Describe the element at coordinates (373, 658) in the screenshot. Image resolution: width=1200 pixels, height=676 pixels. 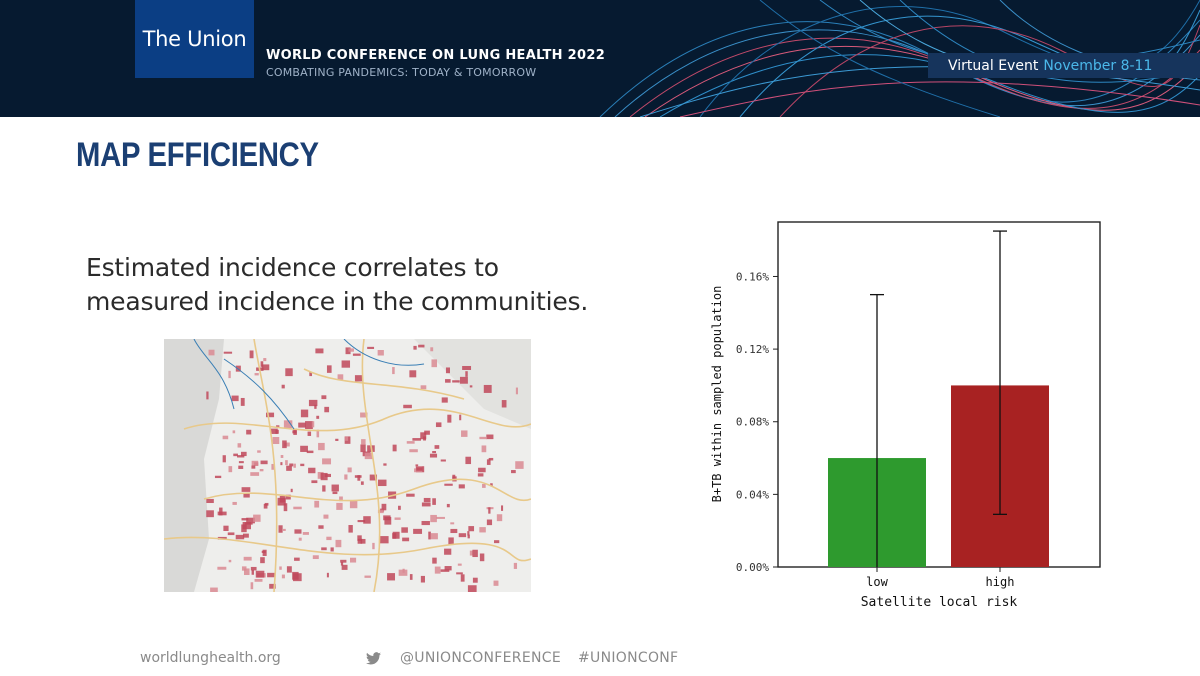
I see `twitter-bird-icon` at that location.